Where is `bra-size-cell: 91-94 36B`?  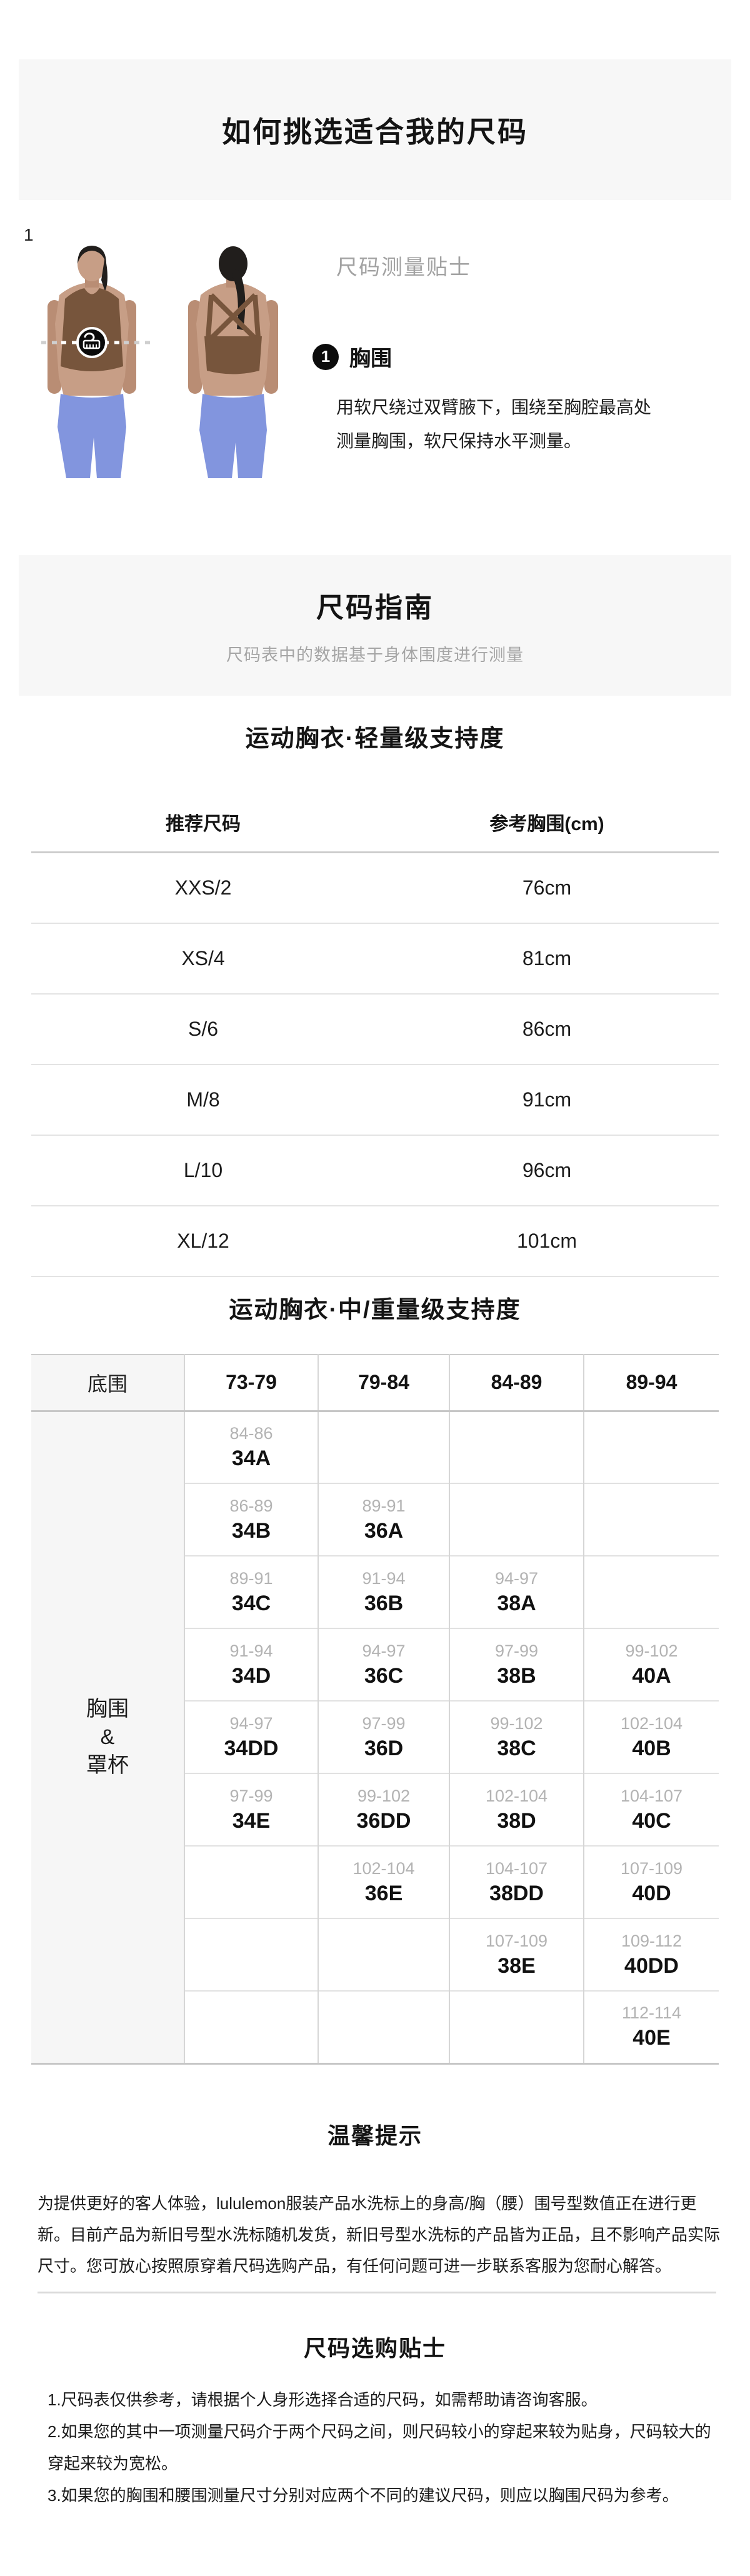
bra-size-cell: 91-94 36B is located at coordinates (383, 1591).